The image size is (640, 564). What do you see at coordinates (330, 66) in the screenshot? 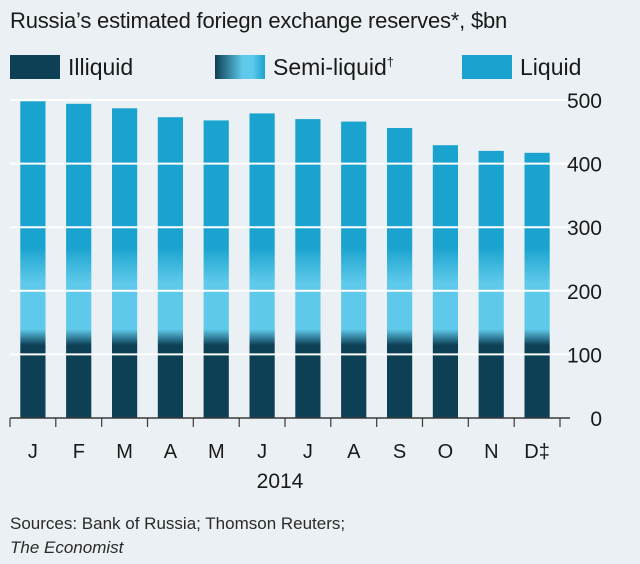
I see `legend-label-semi-liquid-text: Semi-liquid` at bounding box center [330, 66].